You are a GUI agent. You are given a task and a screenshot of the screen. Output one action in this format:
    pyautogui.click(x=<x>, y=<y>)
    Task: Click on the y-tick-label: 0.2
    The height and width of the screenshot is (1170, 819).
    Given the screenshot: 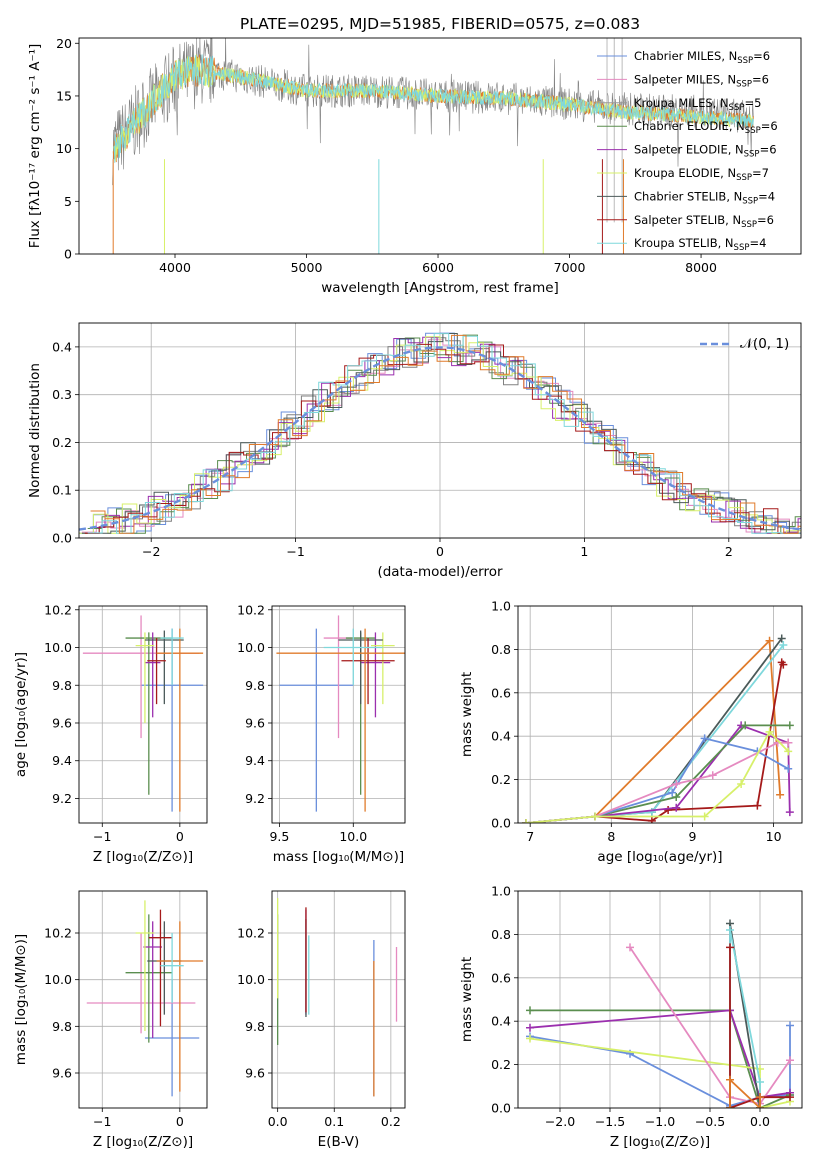 What is the action you would take?
    pyautogui.click(x=501, y=1064)
    